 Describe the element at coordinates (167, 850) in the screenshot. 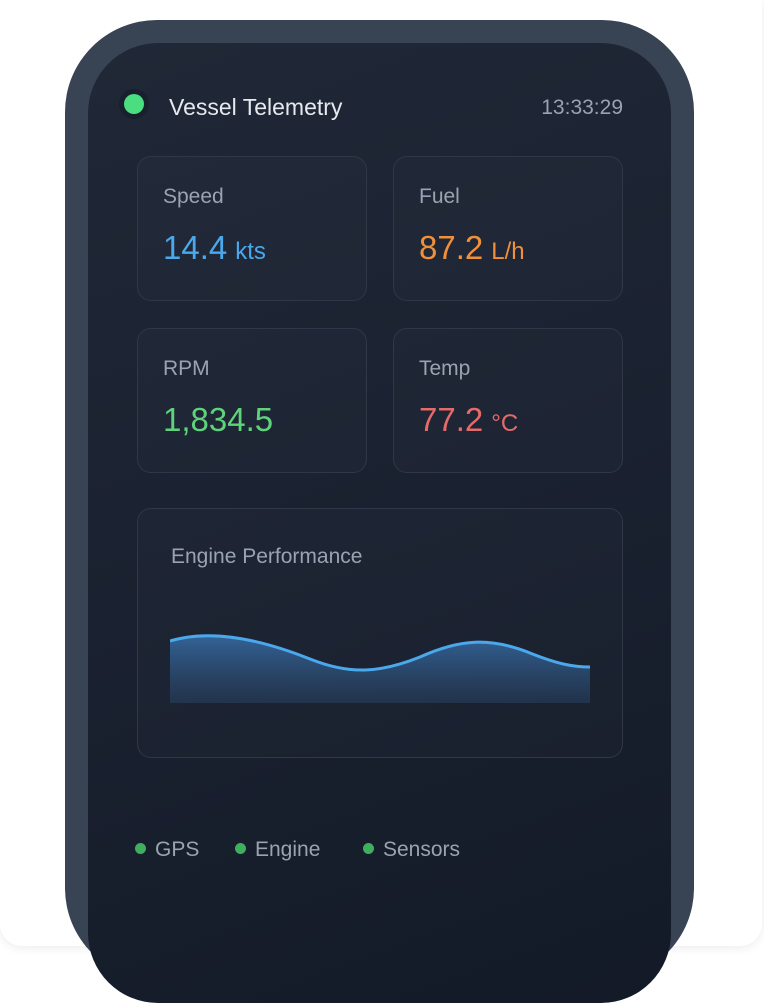

I see `status-item: GPS` at that location.